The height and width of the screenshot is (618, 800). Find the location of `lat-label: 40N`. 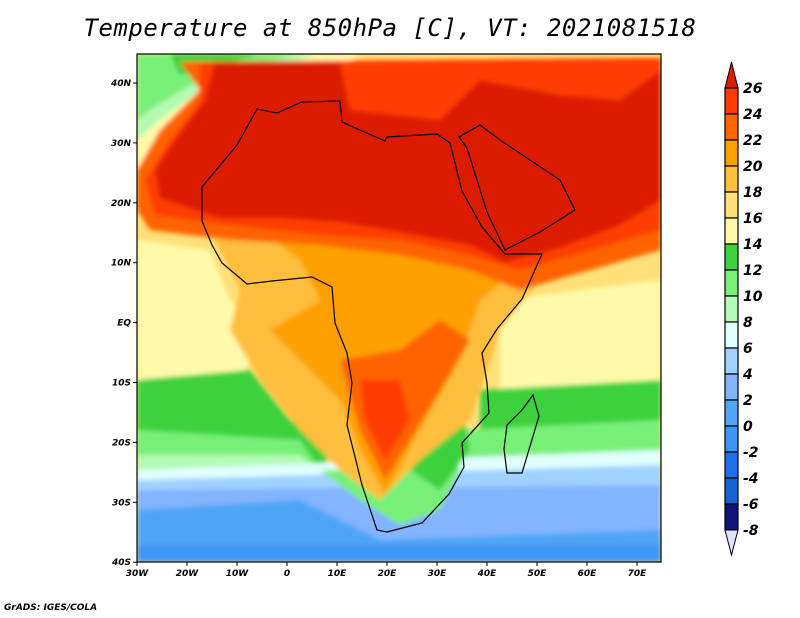

lat-label: 40N is located at coordinates (121, 84).